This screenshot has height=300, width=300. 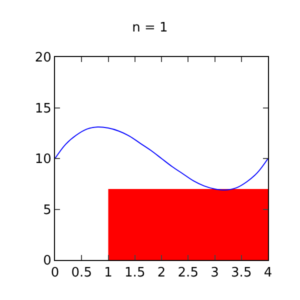 What do you see at coordinates (135, 273) in the screenshot?
I see `x-tick-label: 1.5` at bounding box center [135, 273].